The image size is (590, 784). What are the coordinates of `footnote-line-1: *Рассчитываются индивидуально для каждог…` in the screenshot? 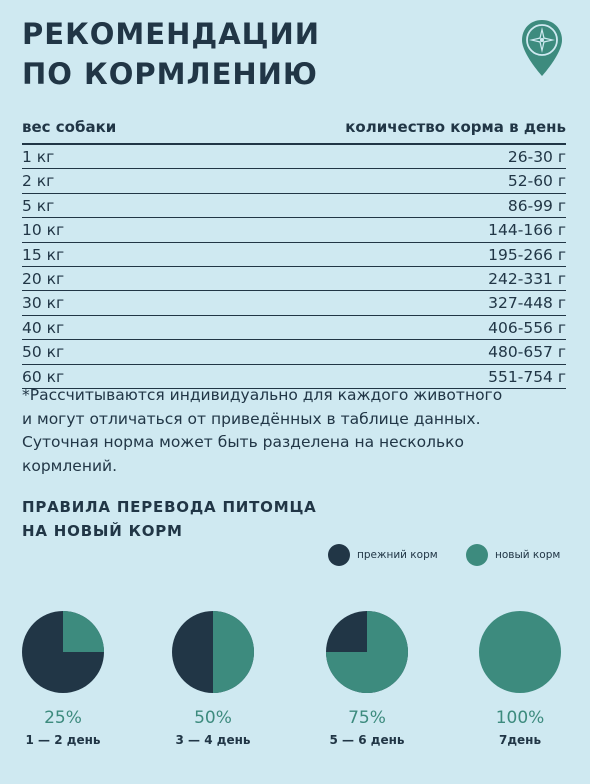 It's located at (262, 395).